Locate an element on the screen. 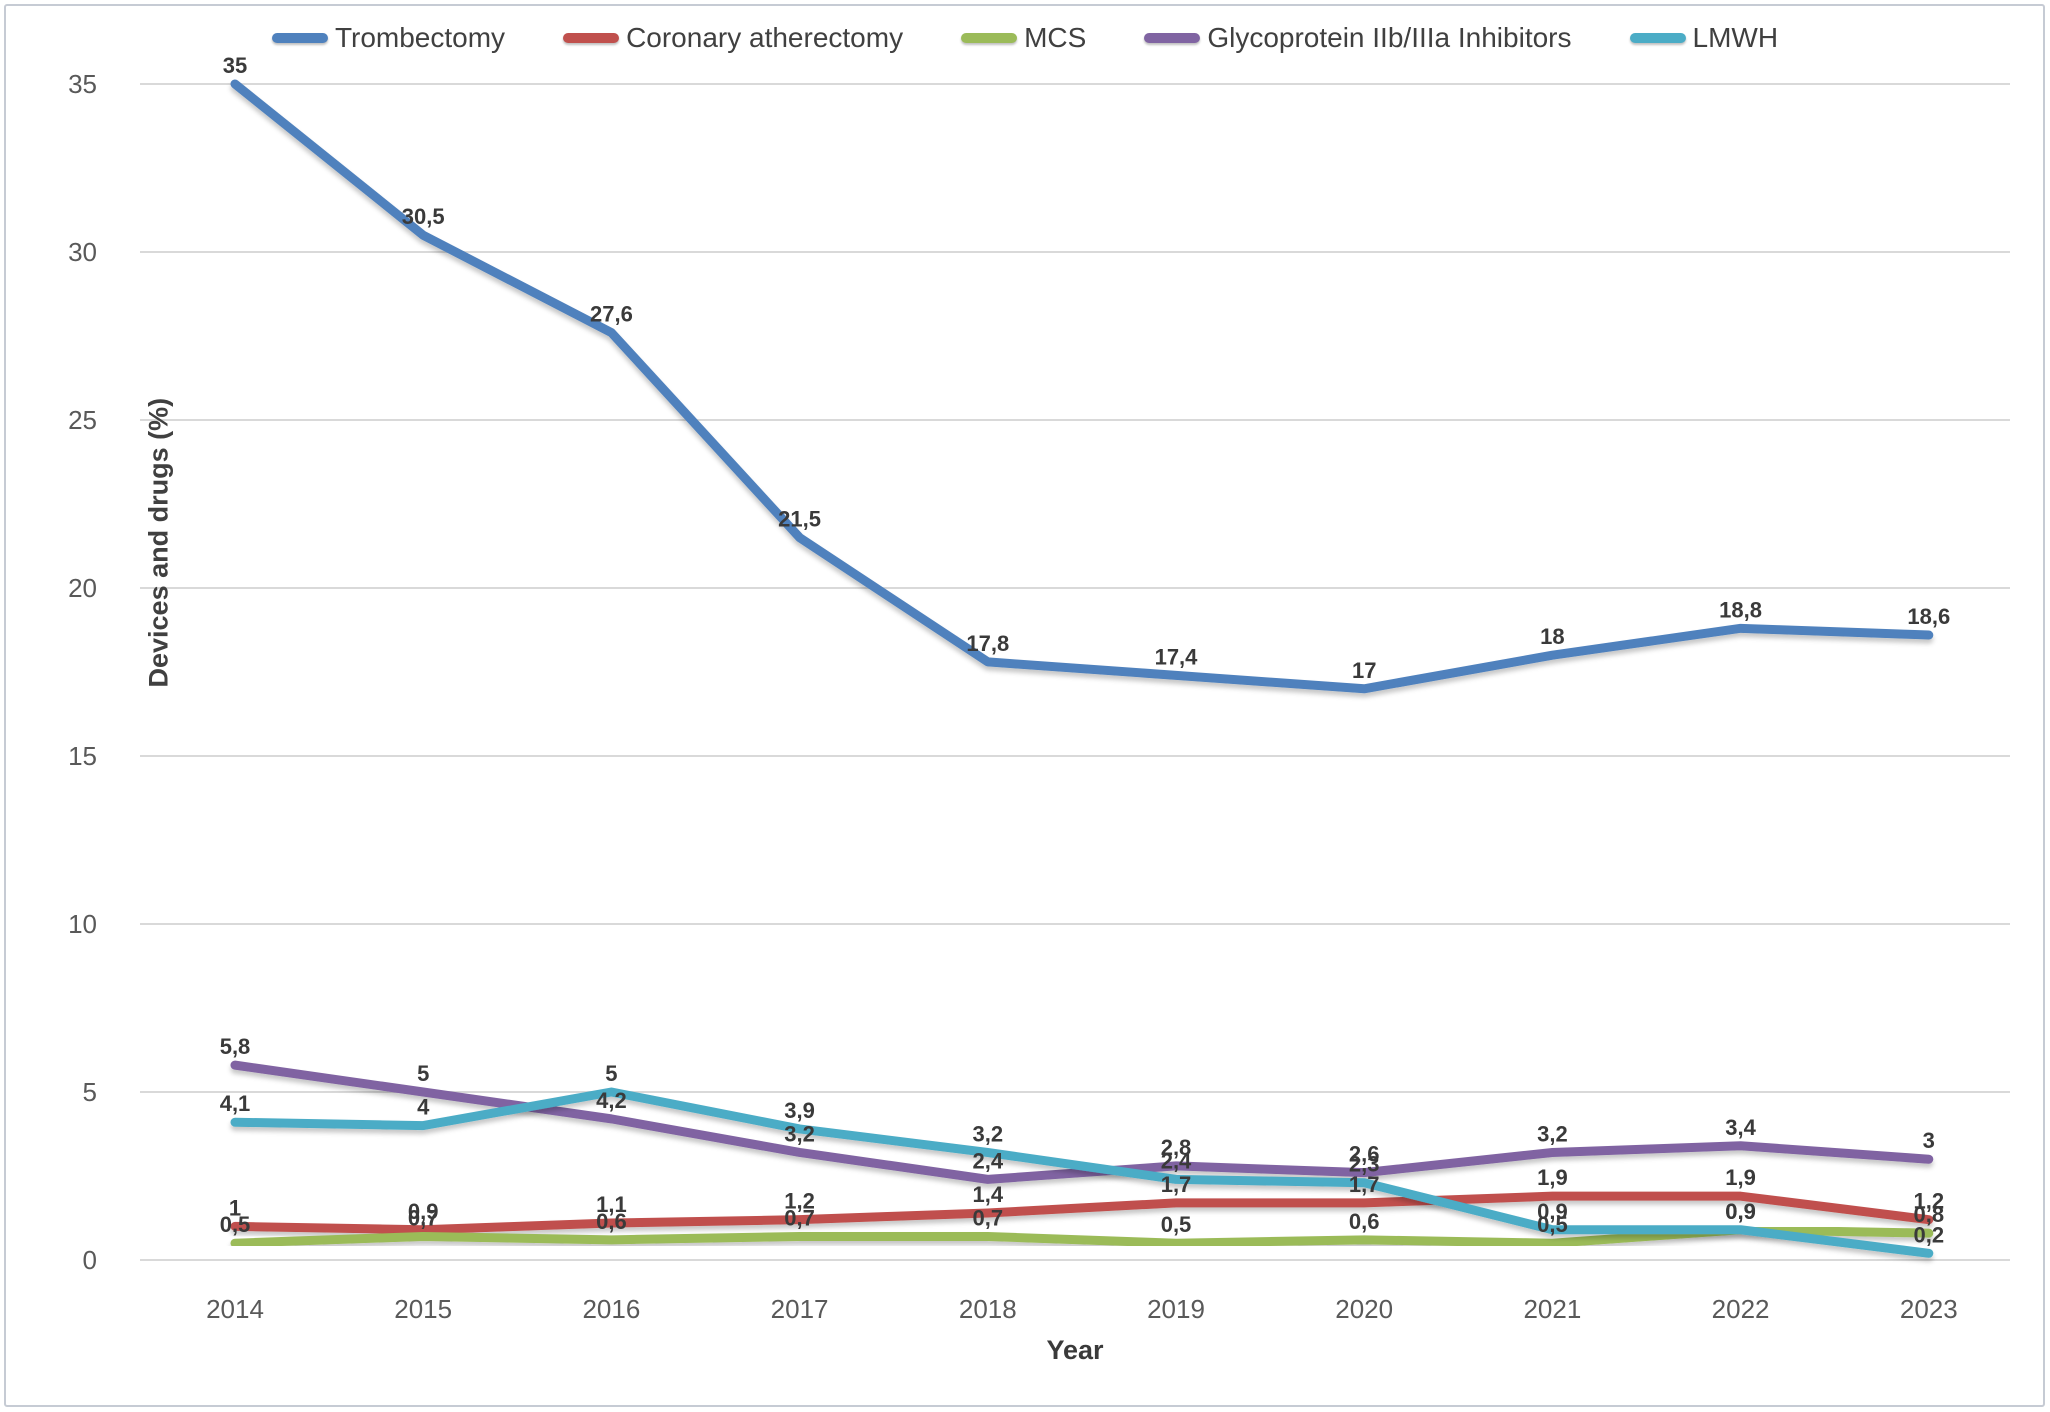 Image resolution: width=2050 pixels, height=1412 pixels. legend-item-3: MCS is located at coordinates (1023, 38).